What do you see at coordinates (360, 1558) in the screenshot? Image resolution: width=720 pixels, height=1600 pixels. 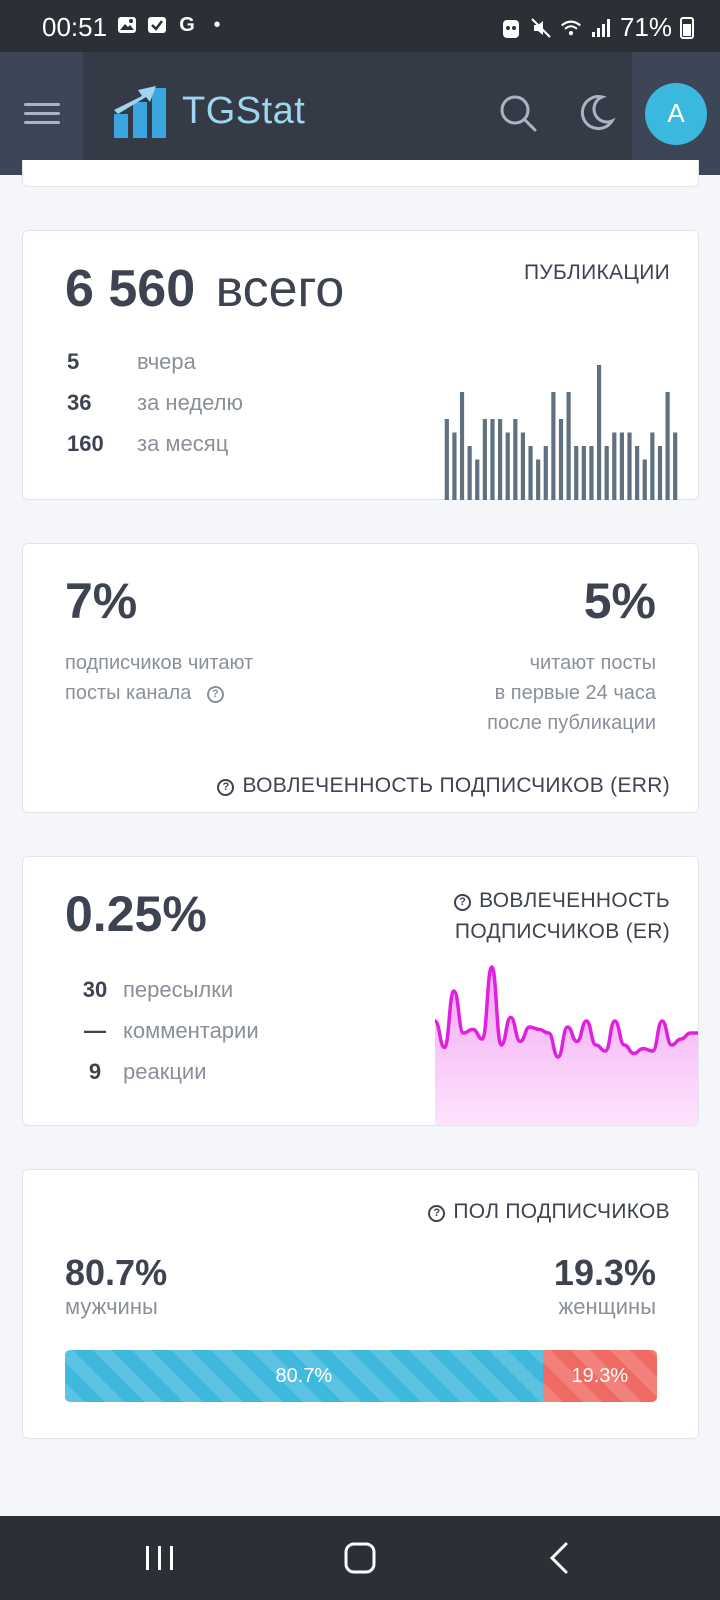 I see `home-icon` at bounding box center [360, 1558].